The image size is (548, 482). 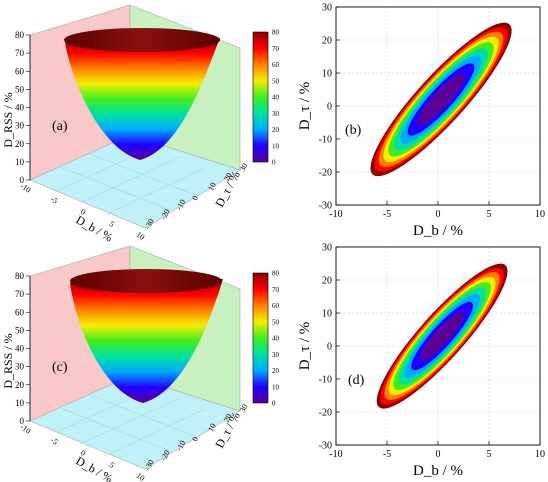 I want to click on colorbar-tick-label: 0, so click(x=274, y=163).